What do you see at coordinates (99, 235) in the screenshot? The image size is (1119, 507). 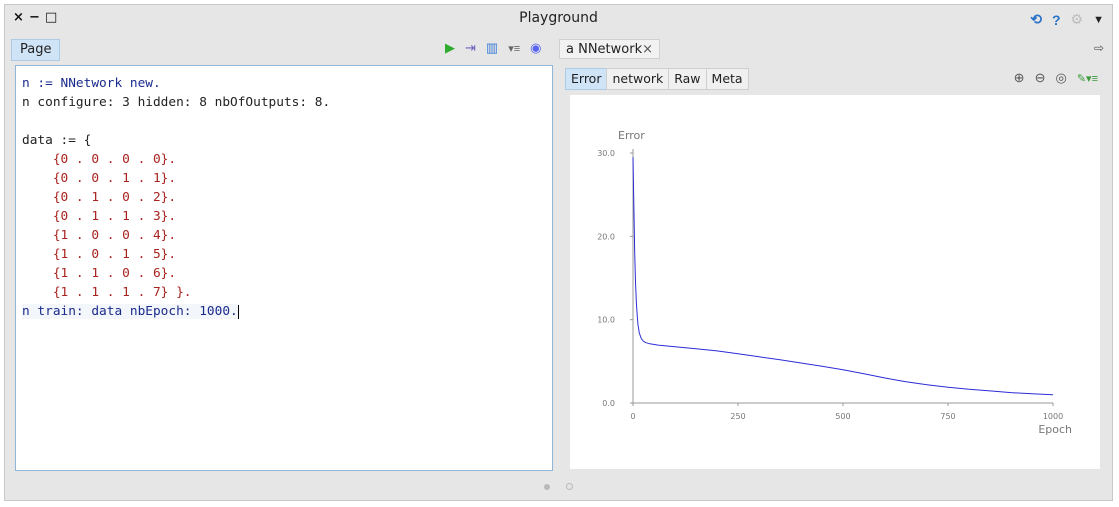 I see `code-line: {1 . 0 . 0 . 4}.` at bounding box center [99, 235].